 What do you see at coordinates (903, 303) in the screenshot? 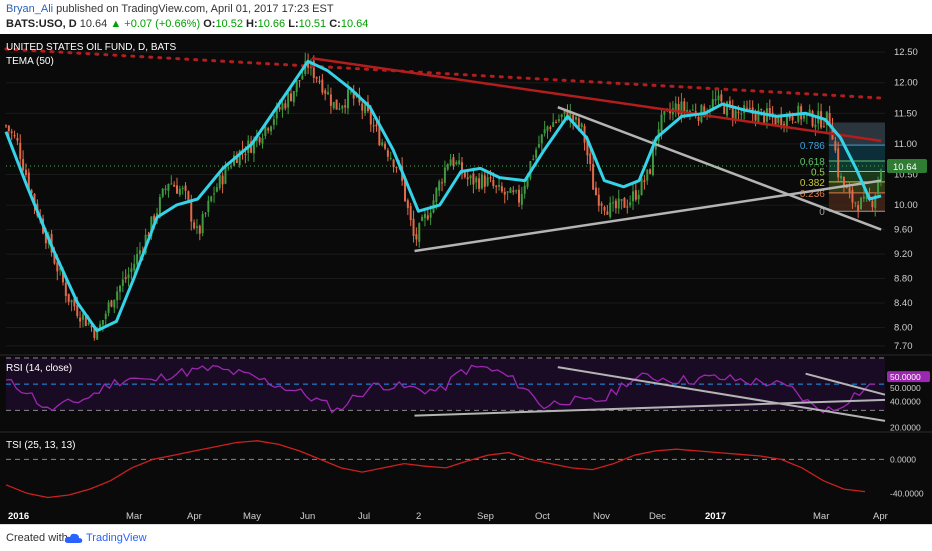
I see `price-tick-label: 8.40` at bounding box center [903, 303].